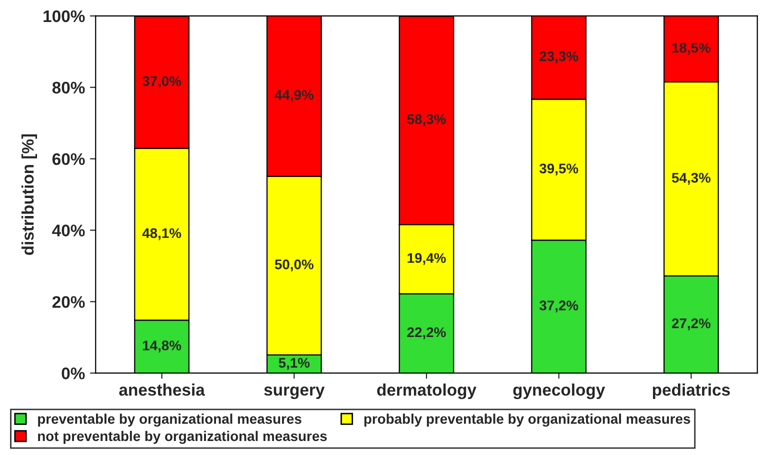  Describe the element at coordinates (426, 333) in the screenshot. I see `data-label: 22,2%` at that location.